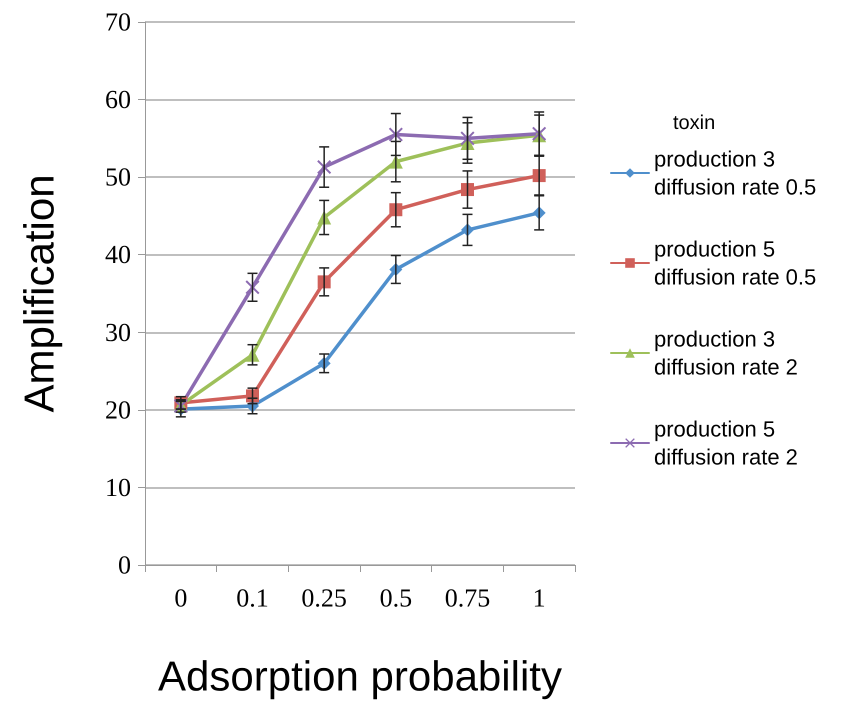 This screenshot has width=853, height=723. What do you see at coordinates (252, 598) in the screenshot?
I see `x-tick-label: 0.1` at bounding box center [252, 598].